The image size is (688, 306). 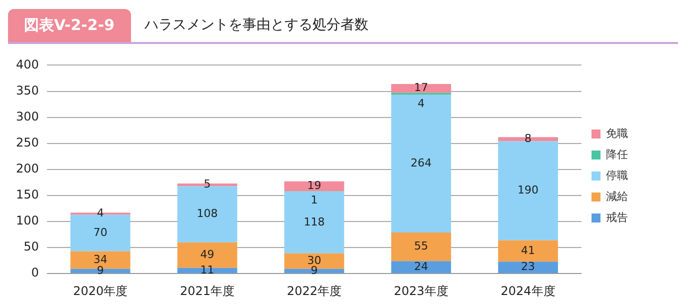 I want to click on legend-label: 免職, so click(x=617, y=133).